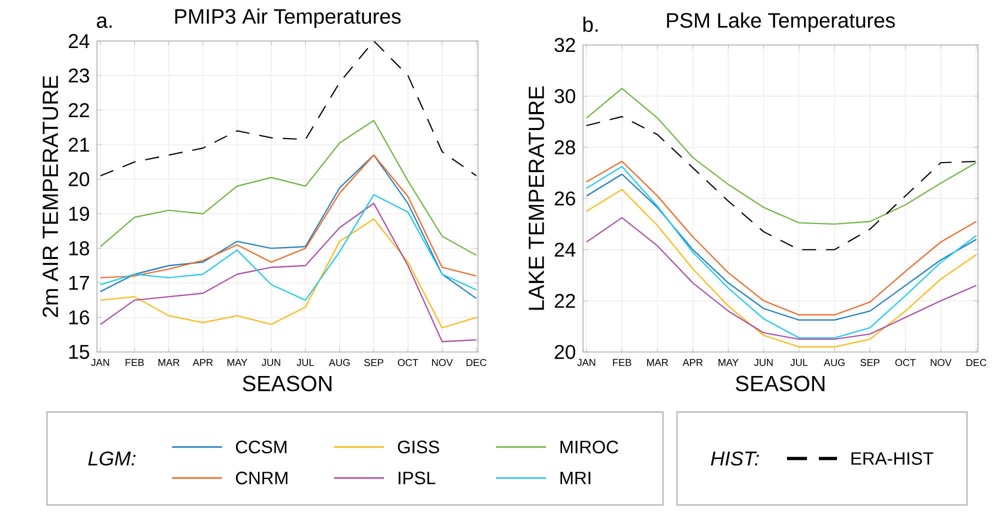  Describe the element at coordinates (590, 24) in the screenshot. I see `text: b.` at that location.